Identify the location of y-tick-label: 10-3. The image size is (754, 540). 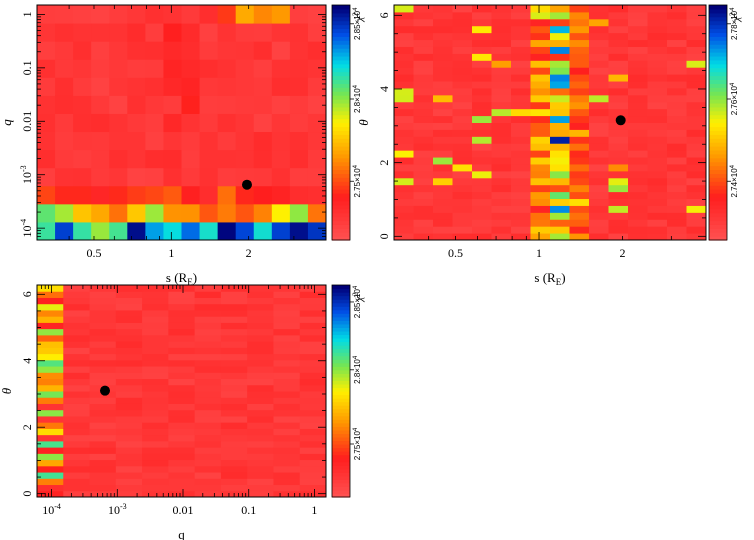
(26, 174).